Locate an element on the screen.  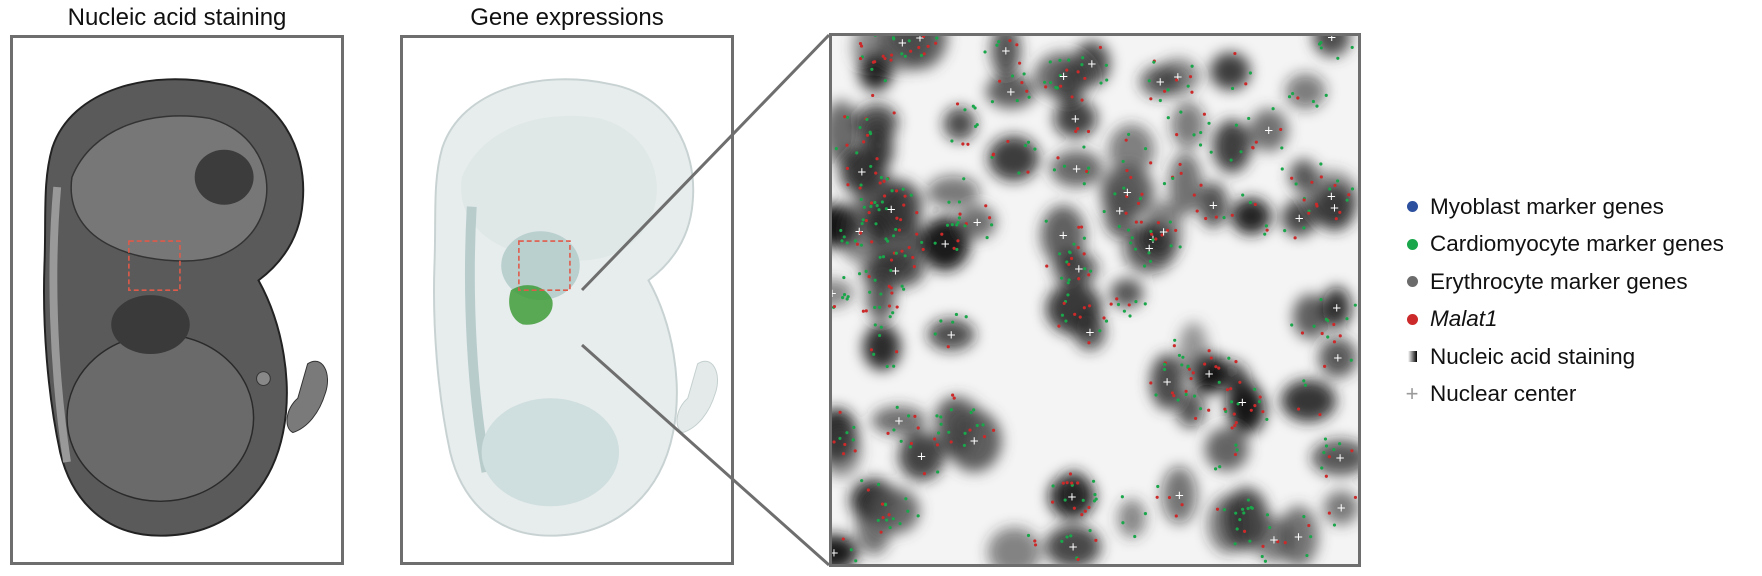
gene-expression-image is located at coordinates (575, 307).